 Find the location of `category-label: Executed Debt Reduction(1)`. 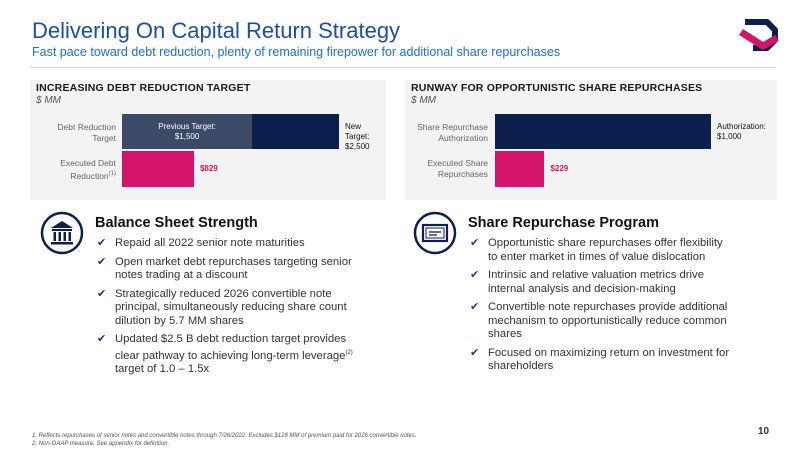

category-label: Executed Debt Reduction(1) is located at coordinates (73, 170).